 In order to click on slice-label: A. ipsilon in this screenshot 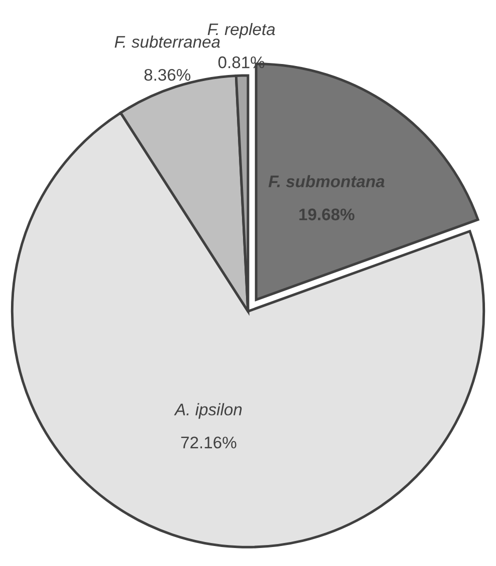, I will do `click(208, 411)`.